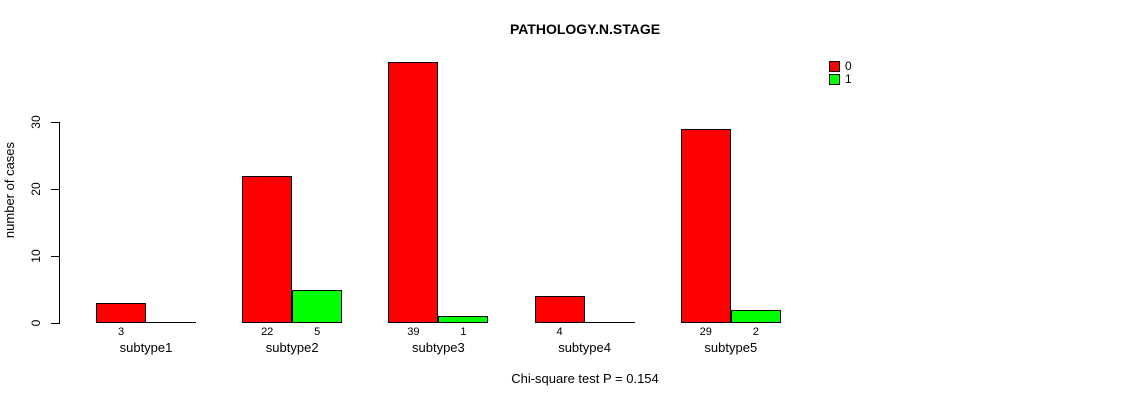 The height and width of the screenshot is (400, 1140). I want to click on y-tick-label: 20, so click(36, 189).